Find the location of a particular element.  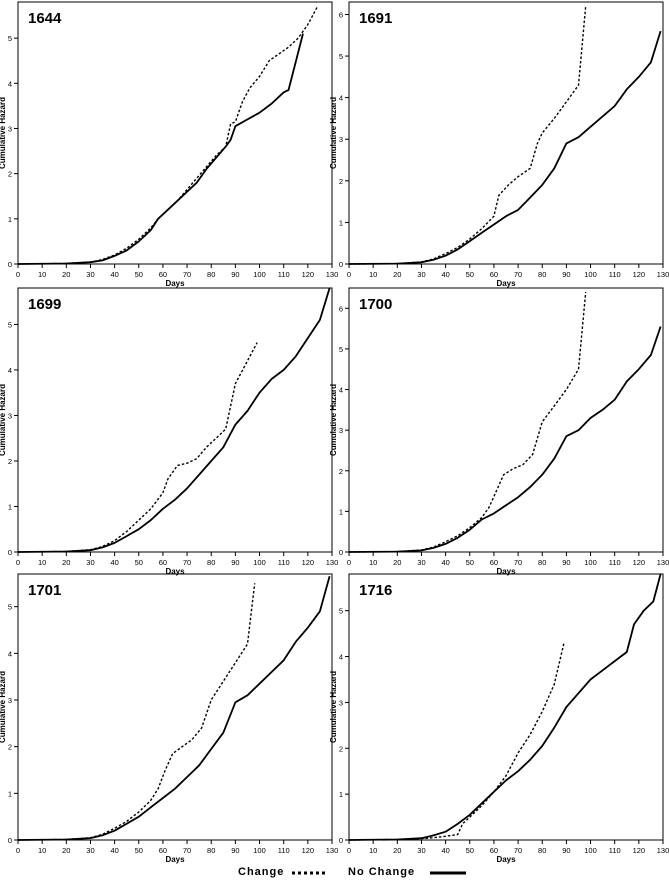

panel-title: 1701 is located at coordinates (44, 590).